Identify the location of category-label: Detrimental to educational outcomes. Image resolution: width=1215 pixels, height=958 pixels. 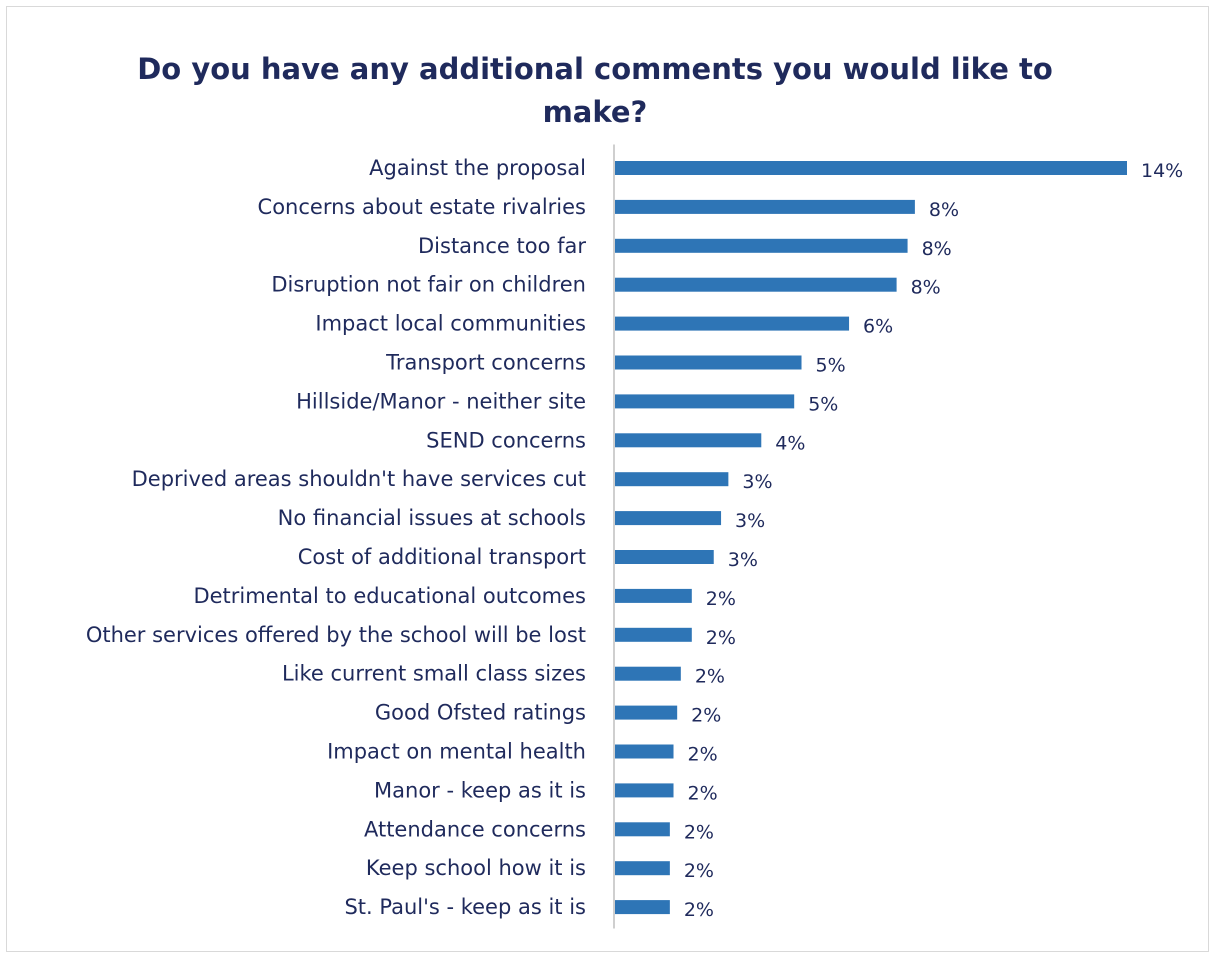
(389, 596).